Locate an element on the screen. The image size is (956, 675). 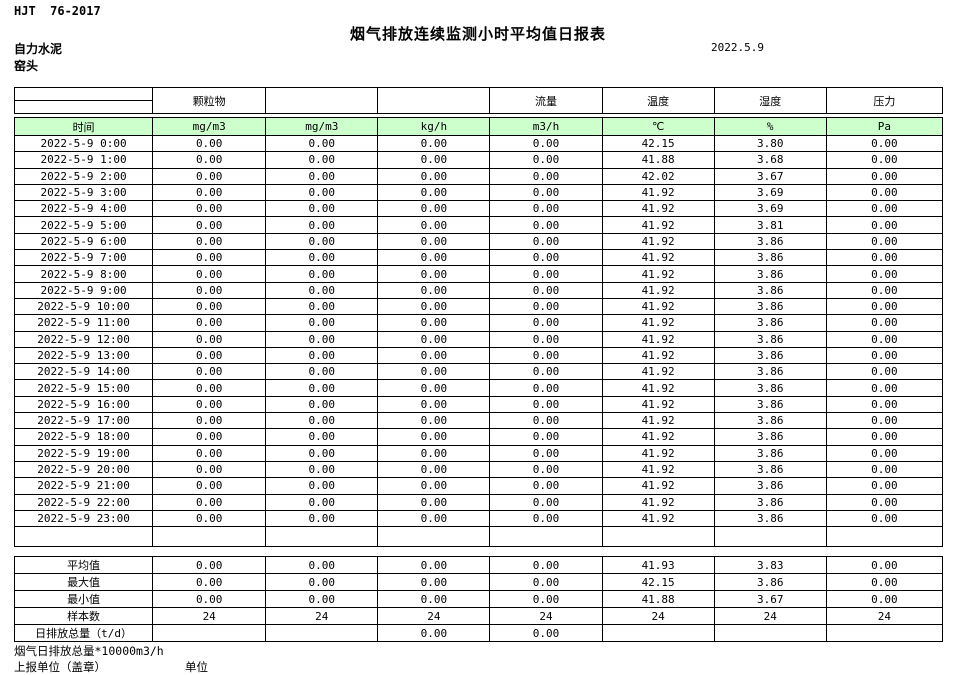
report-unit-seal-label: 上报单位（盖章） is located at coordinates (60, 667).